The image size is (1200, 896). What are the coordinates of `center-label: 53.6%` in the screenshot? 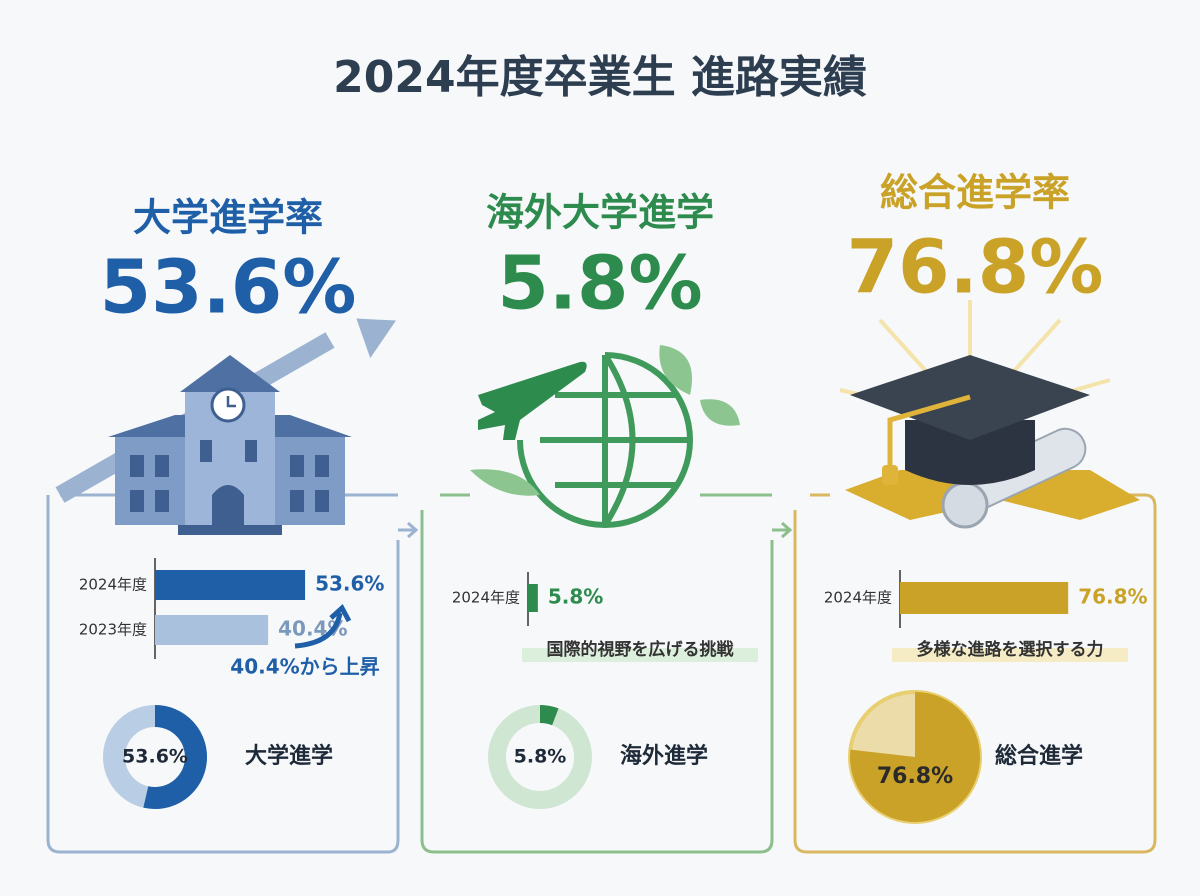 It's located at (155, 757).